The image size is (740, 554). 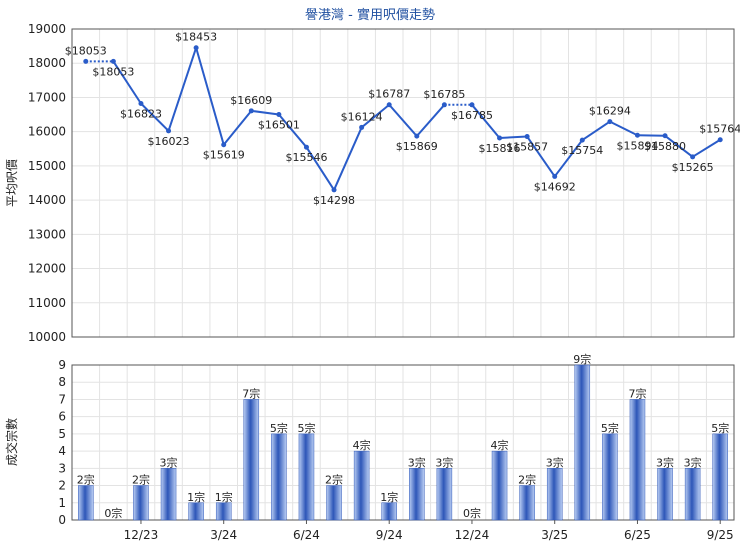 I want to click on price-y-tick: 19000, so click(x=47, y=29).